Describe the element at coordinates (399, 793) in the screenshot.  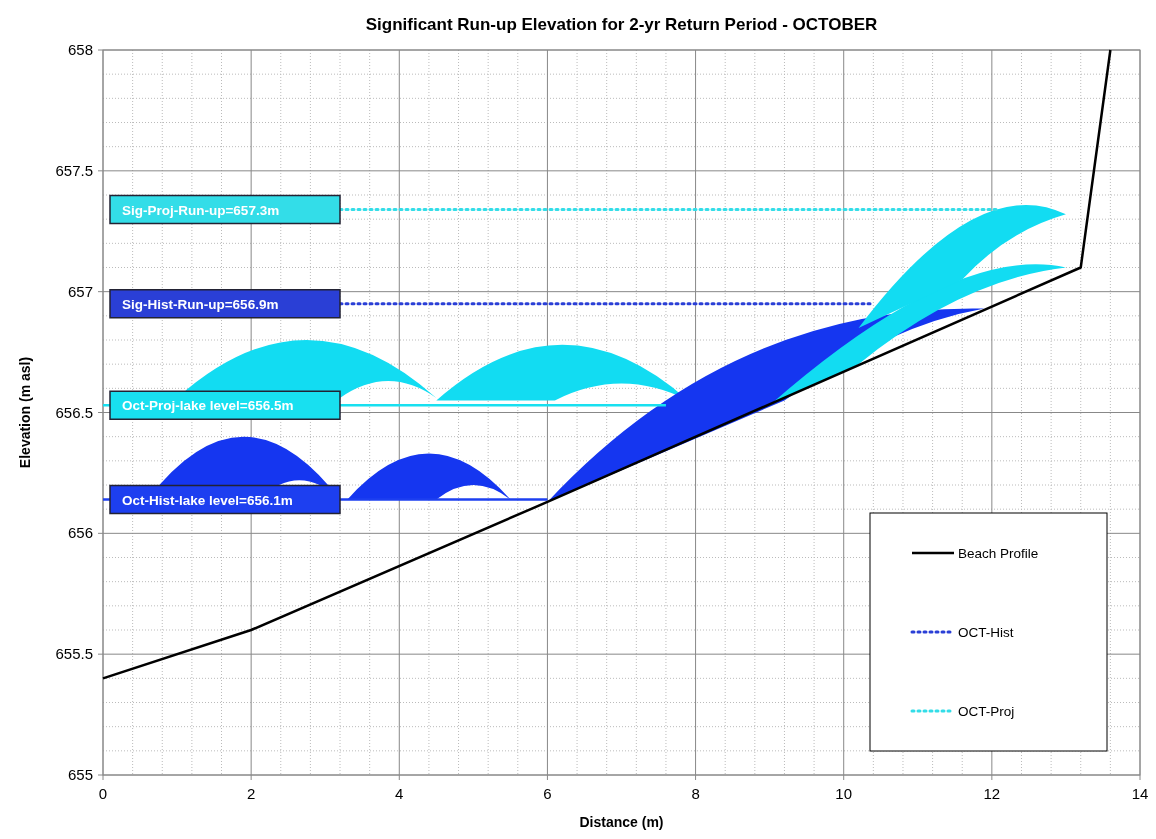
I see `x-tick-label: 4` at that location.